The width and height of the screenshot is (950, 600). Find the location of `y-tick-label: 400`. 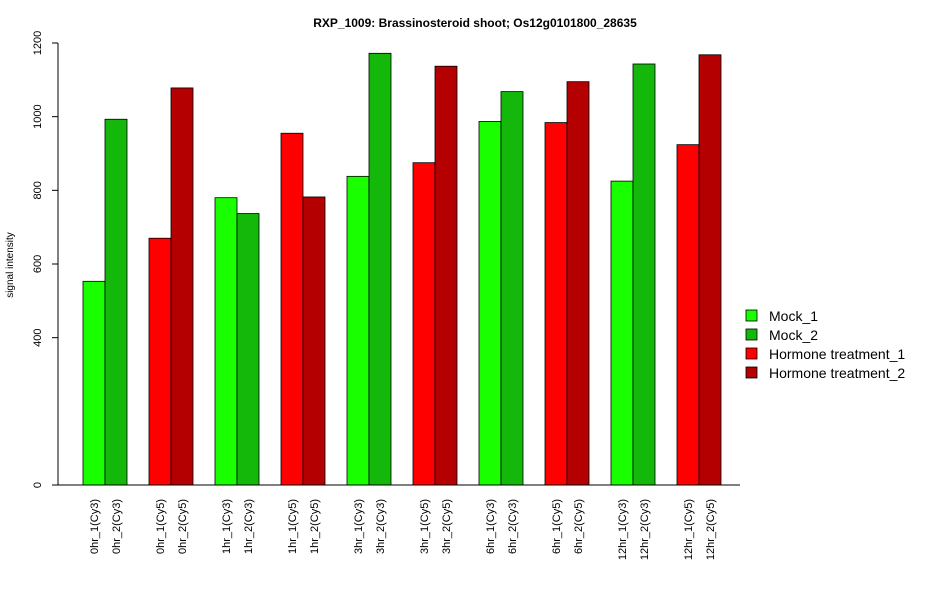

y-tick-label: 400 is located at coordinates (38, 337).